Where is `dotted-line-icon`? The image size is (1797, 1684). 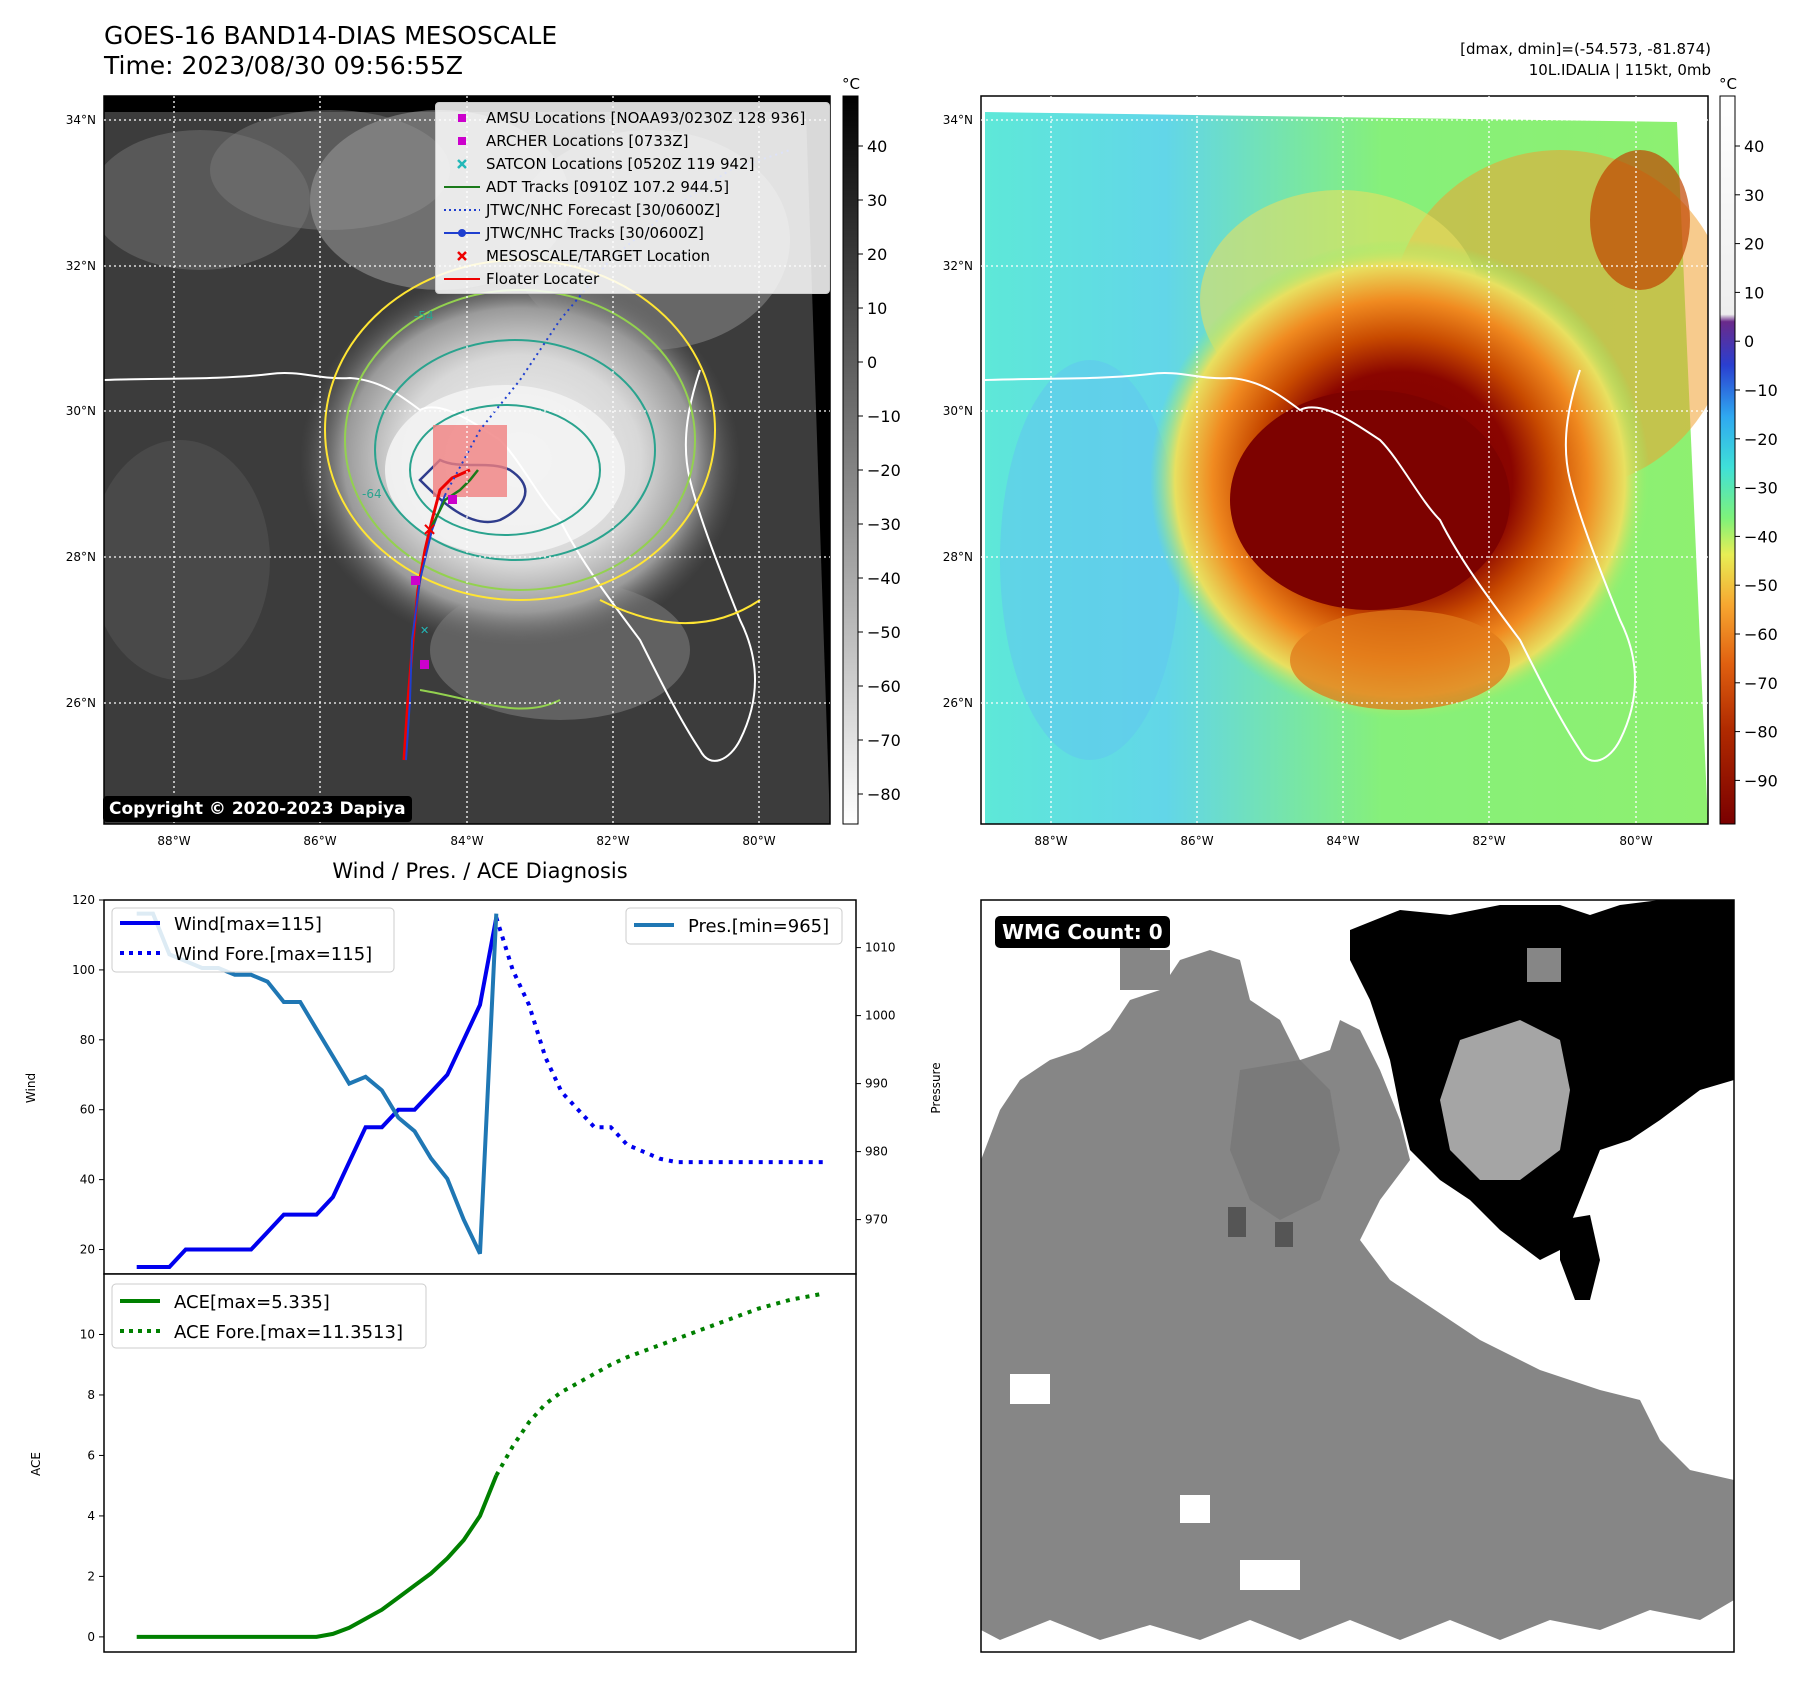
dotted-line-icon is located at coordinates (462, 210).